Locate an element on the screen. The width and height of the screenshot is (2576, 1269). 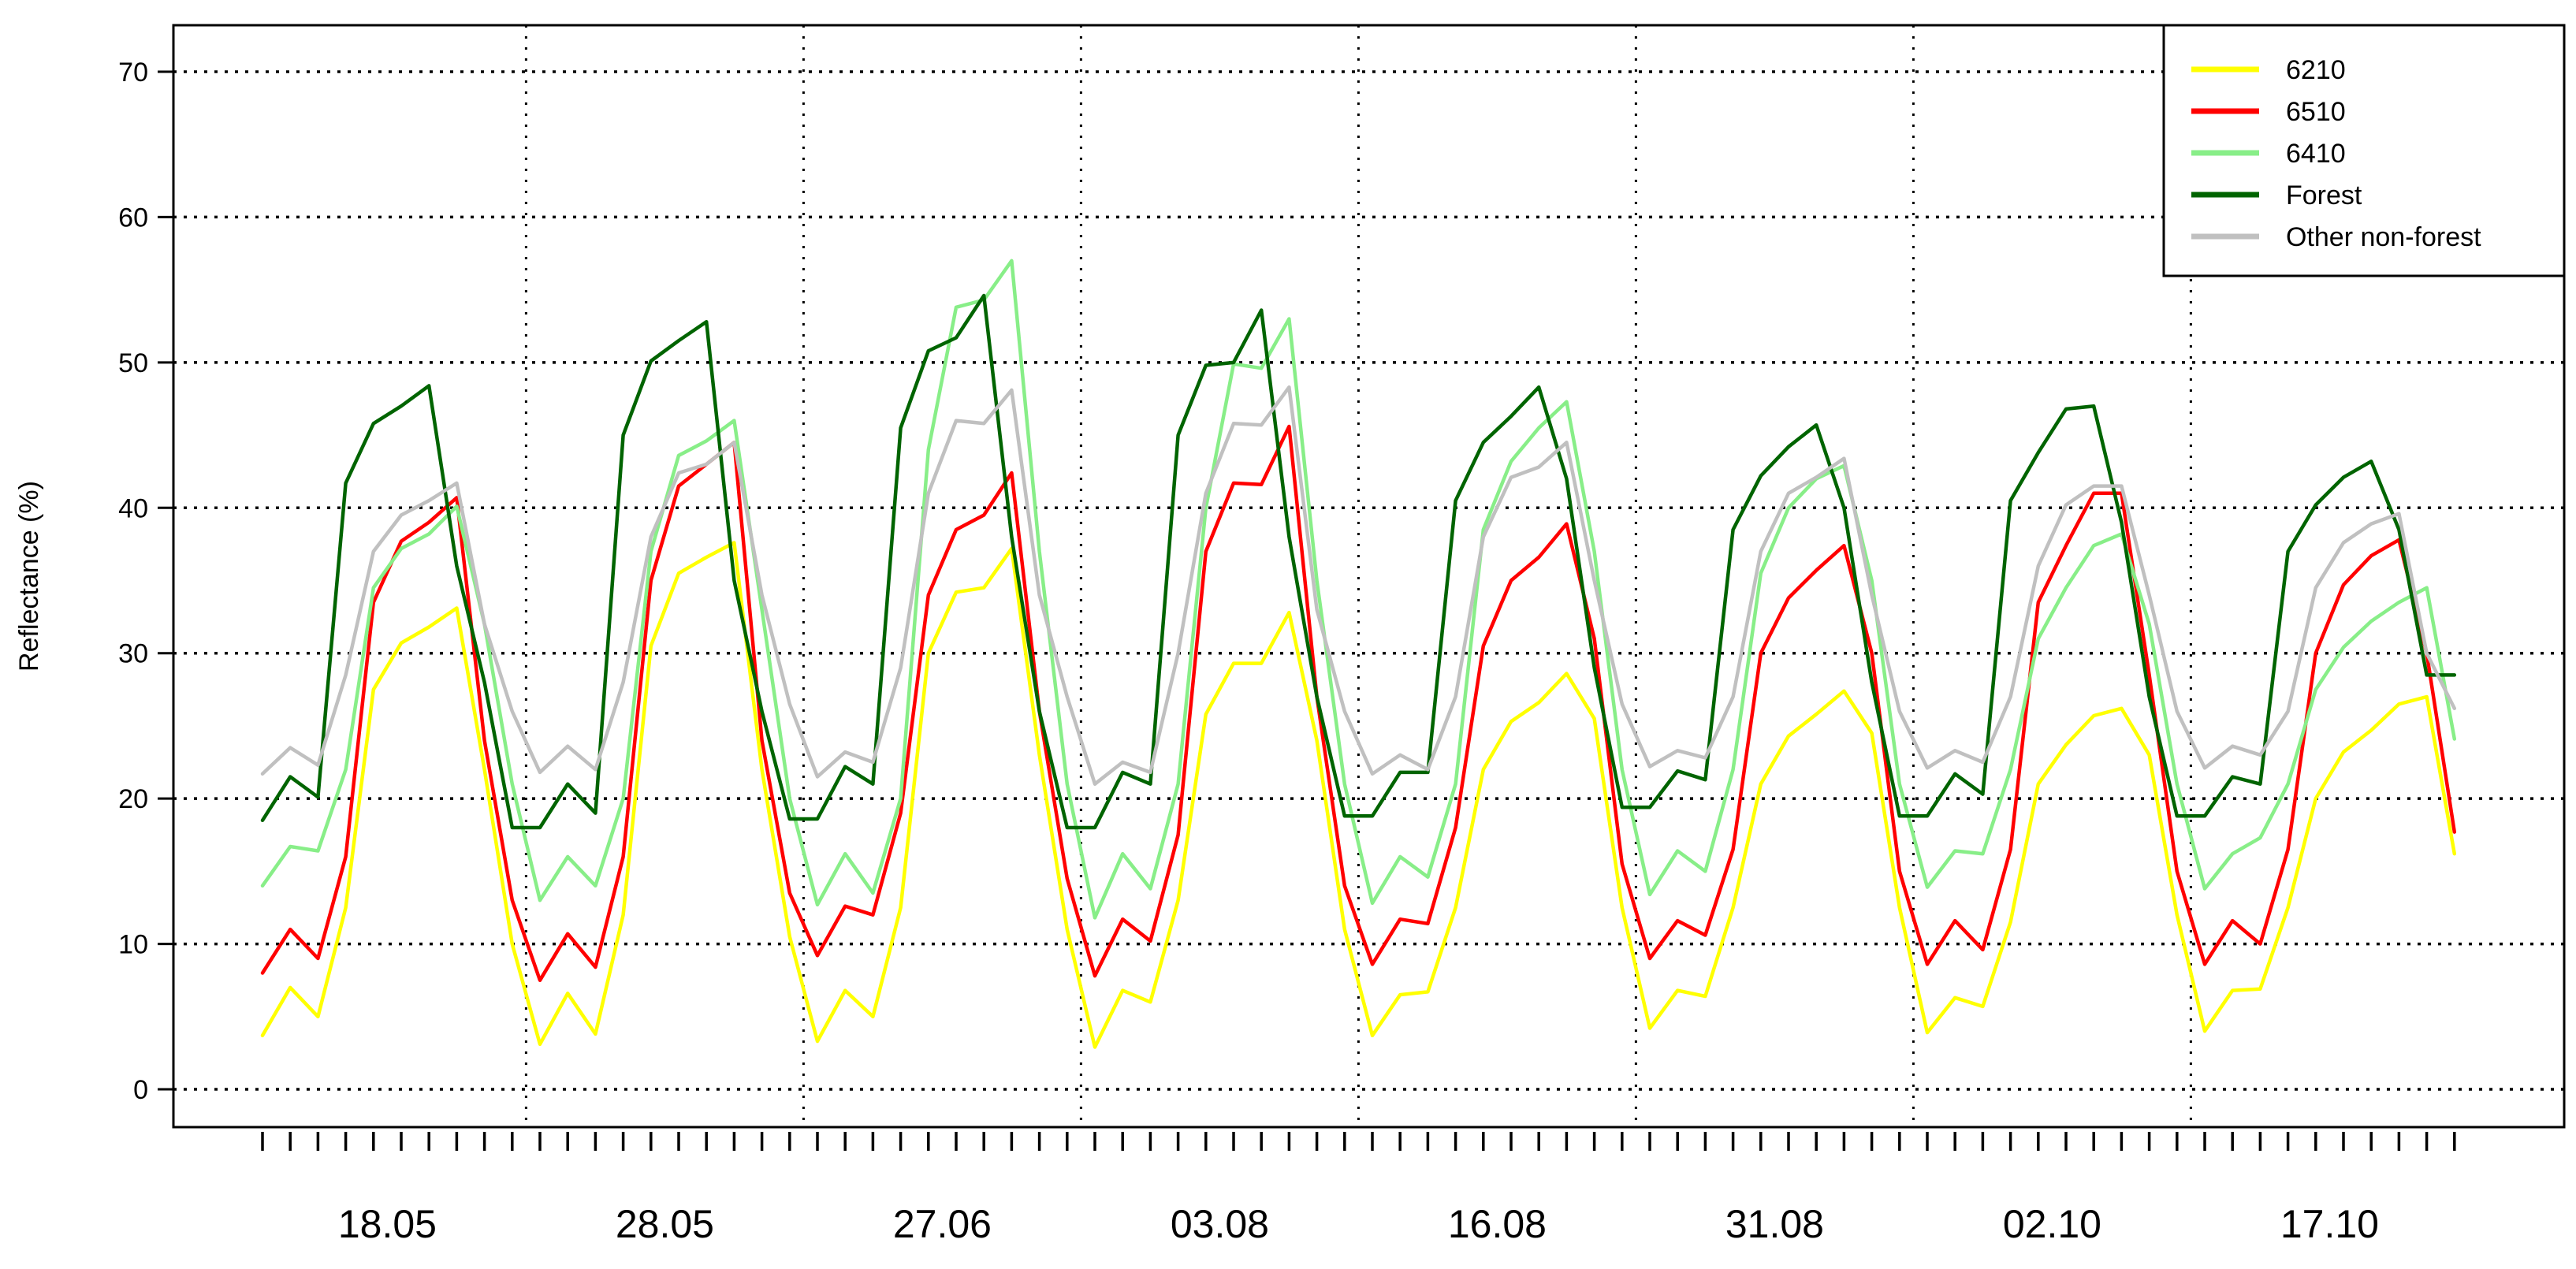
x-tick-label: 31.08 is located at coordinates (1774, 1224).